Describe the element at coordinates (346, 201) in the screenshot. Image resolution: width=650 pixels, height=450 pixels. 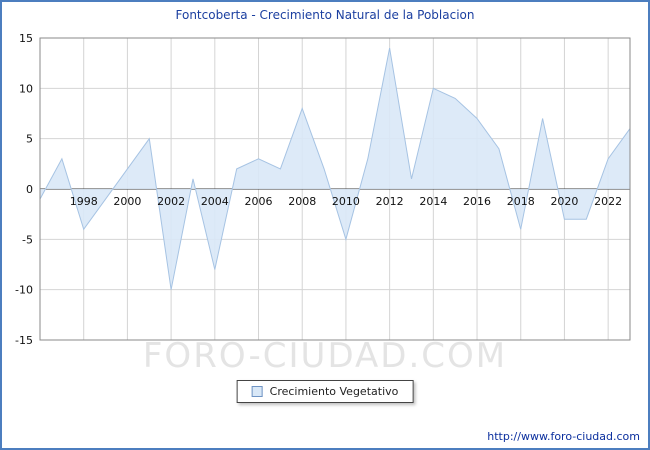
I see `x-tick-label: 2010` at that location.